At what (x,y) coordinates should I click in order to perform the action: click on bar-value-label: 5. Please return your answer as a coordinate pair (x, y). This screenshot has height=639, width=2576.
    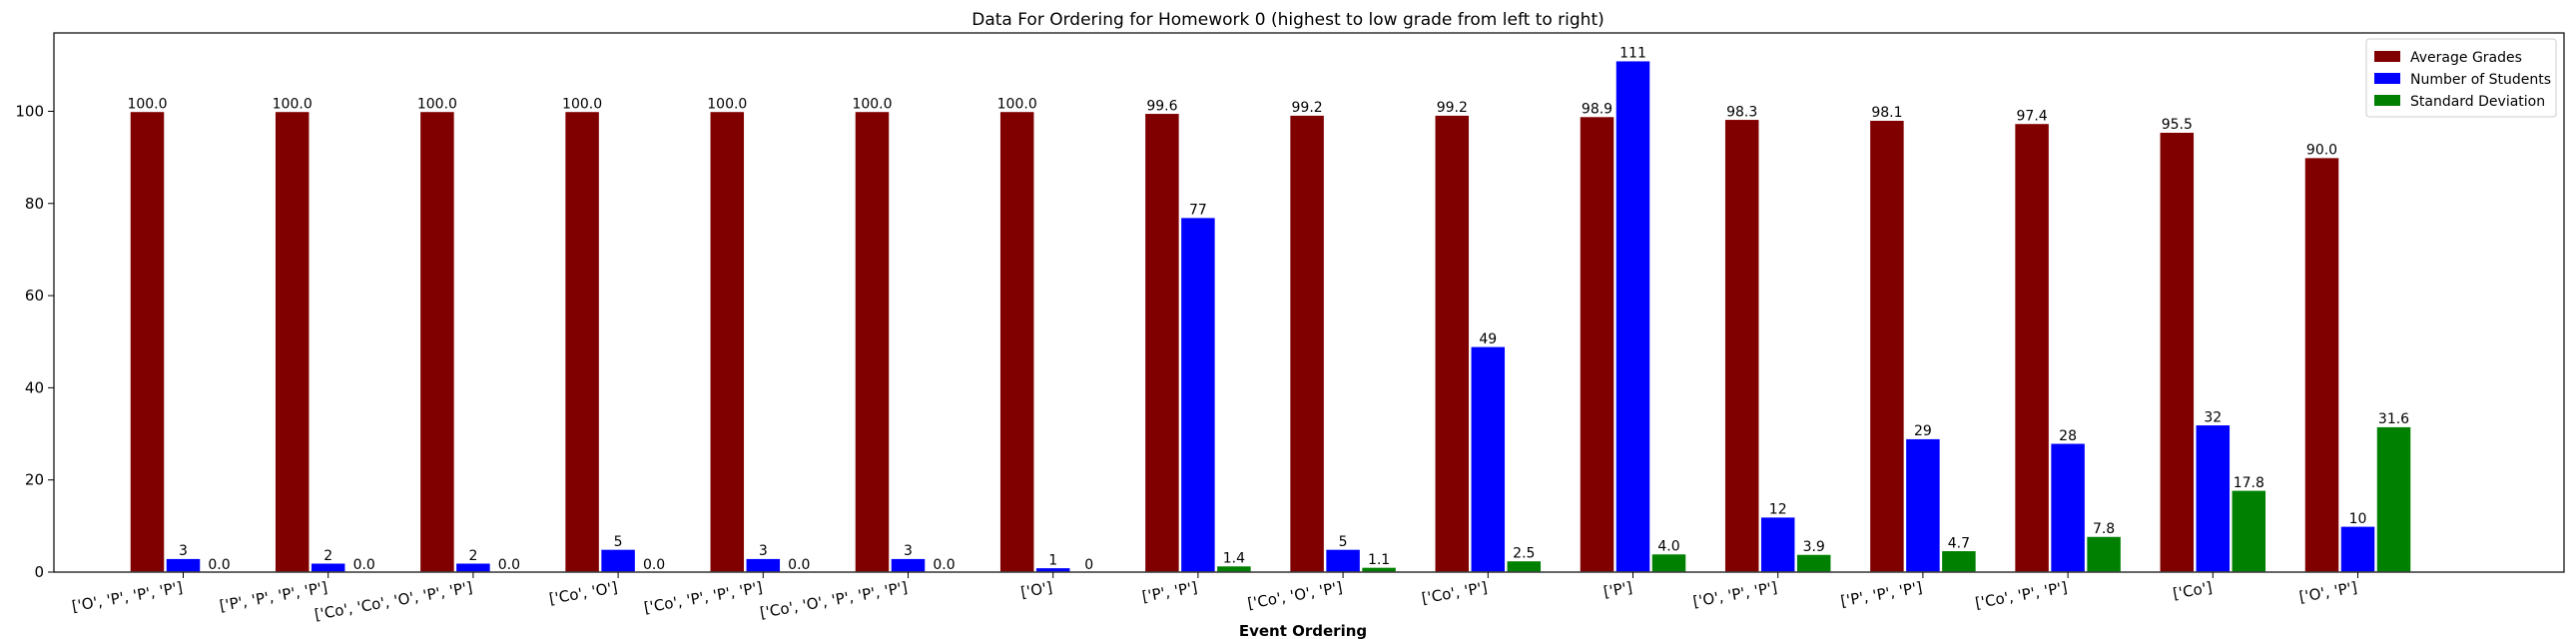
    Looking at the image, I should click on (1343, 542).